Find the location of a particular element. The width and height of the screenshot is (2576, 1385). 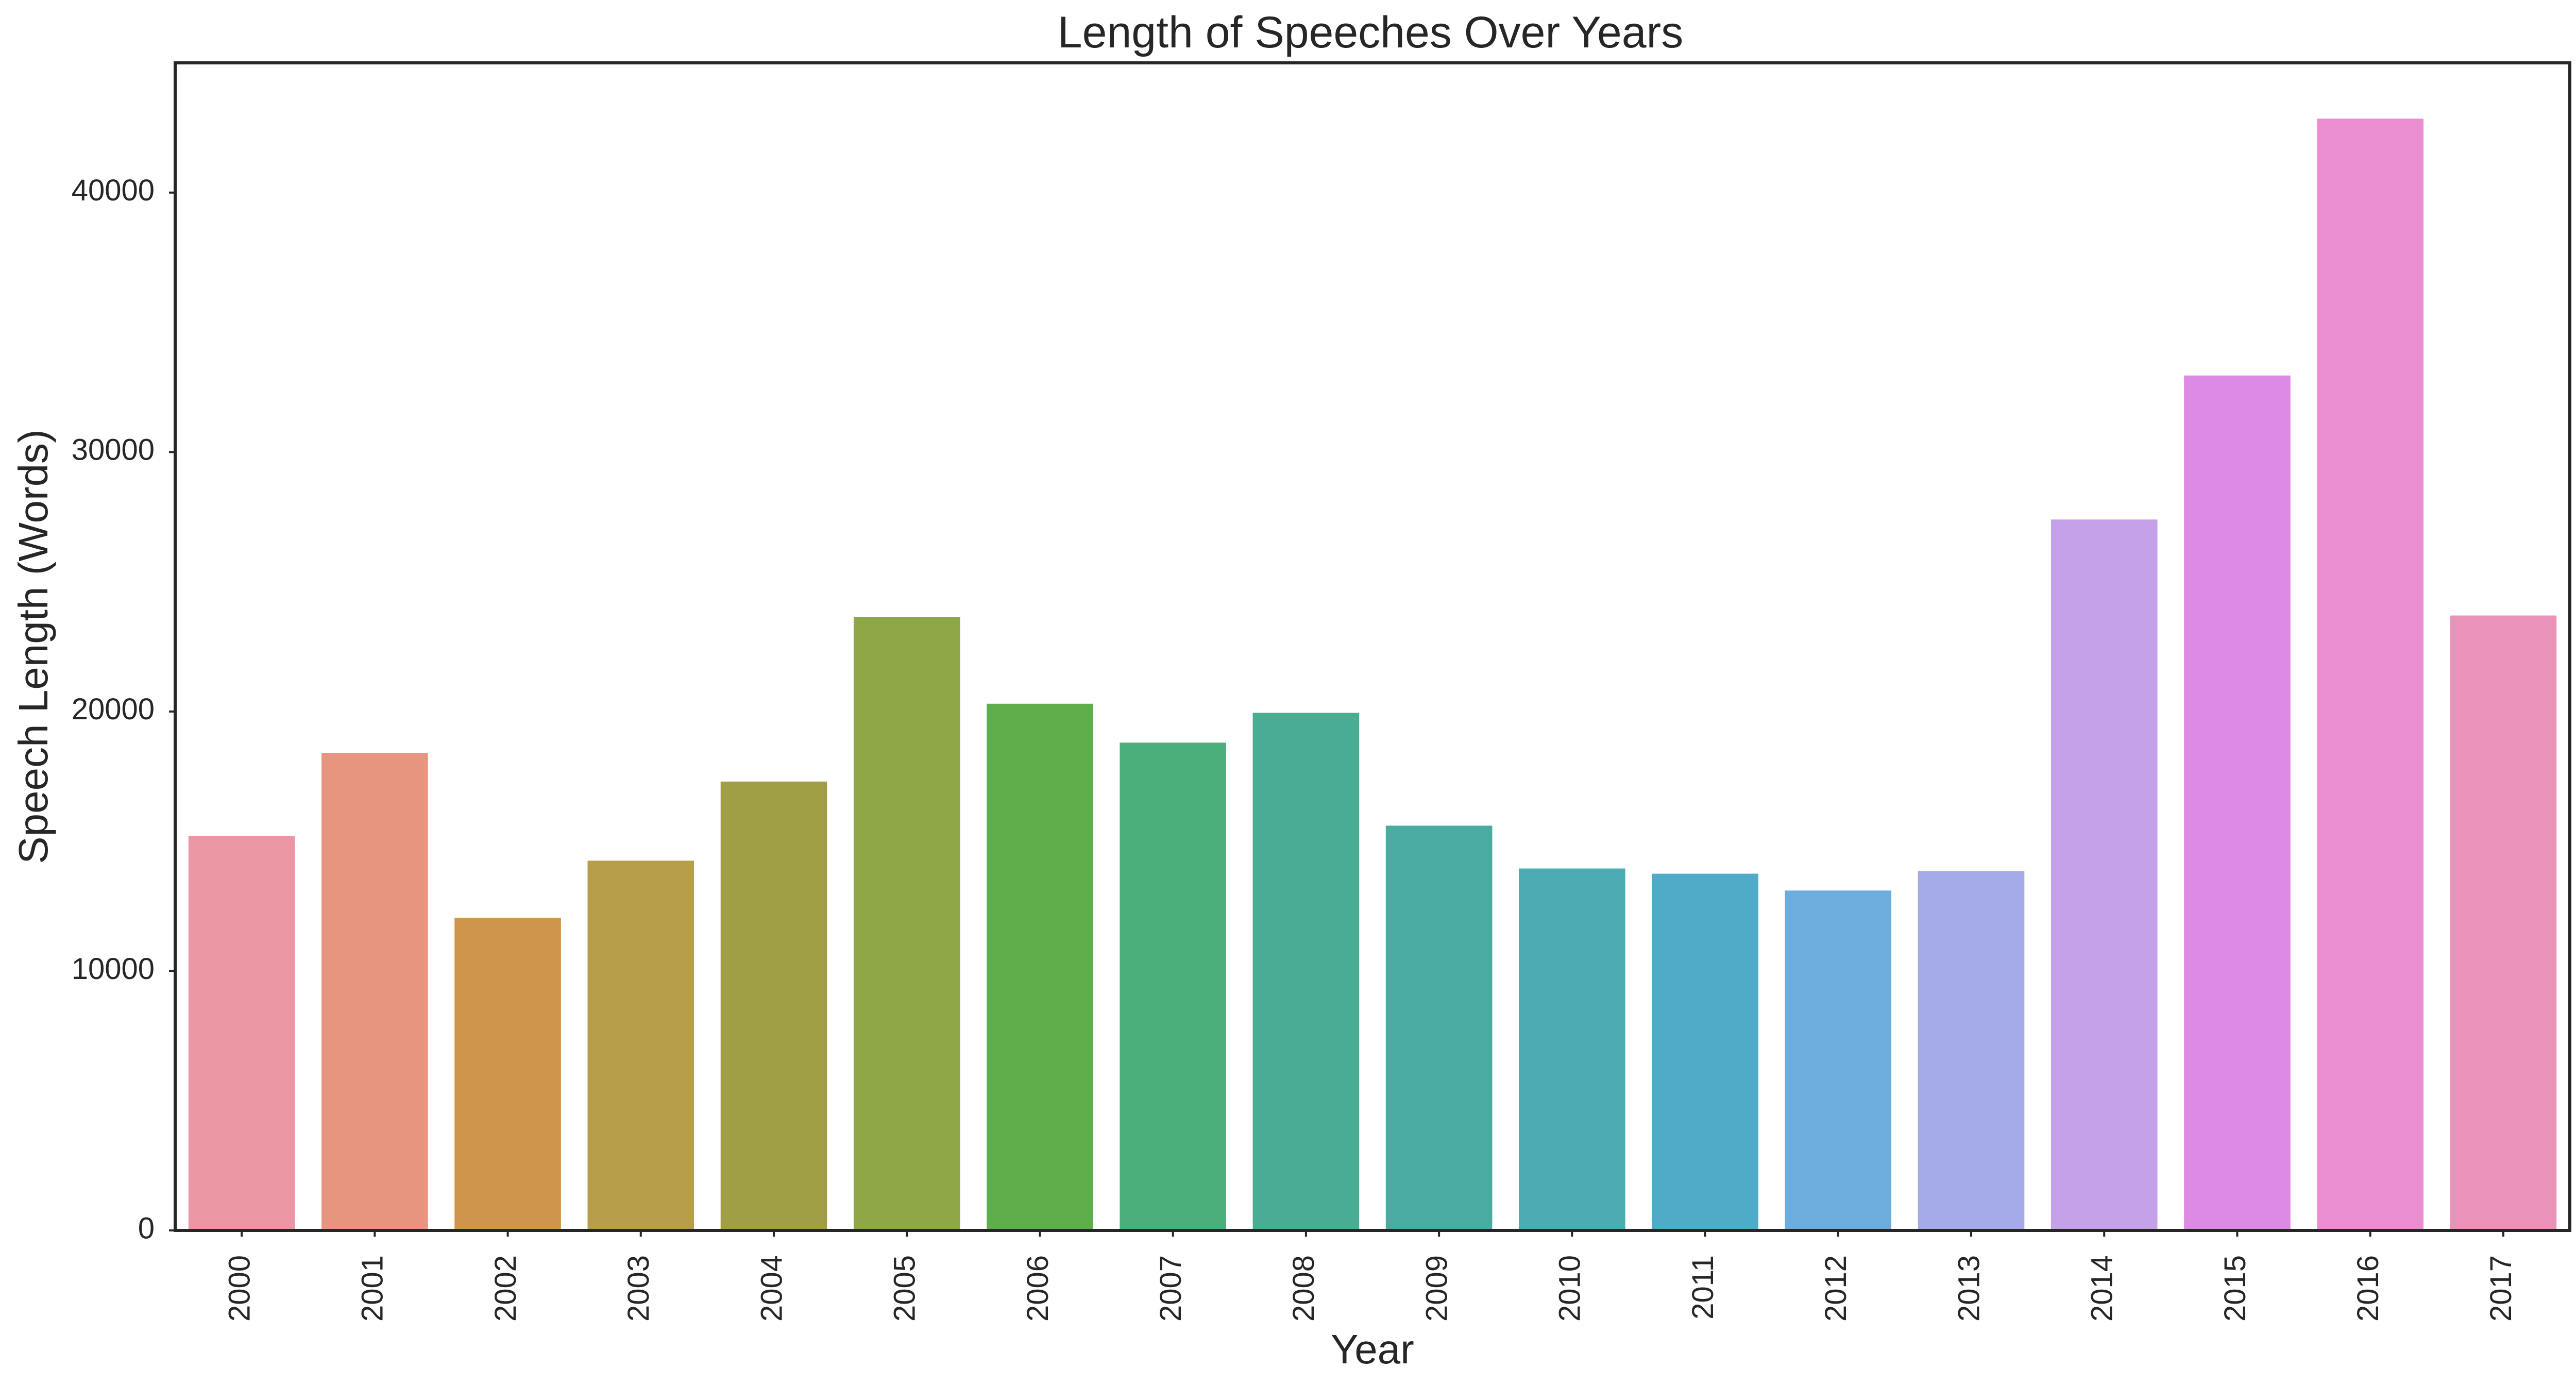

bar-2011 is located at coordinates (1705, 1051).